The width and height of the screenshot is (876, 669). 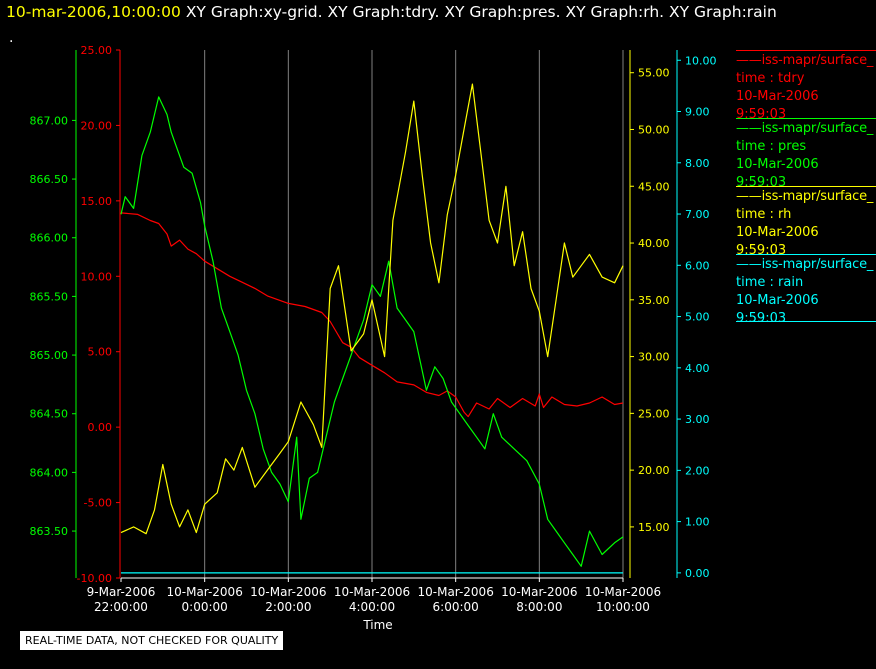 What do you see at coordinates (49, 296) in the screenshot?
I see `pres-tick-label: 865.50` at bounding box center [49, 296].